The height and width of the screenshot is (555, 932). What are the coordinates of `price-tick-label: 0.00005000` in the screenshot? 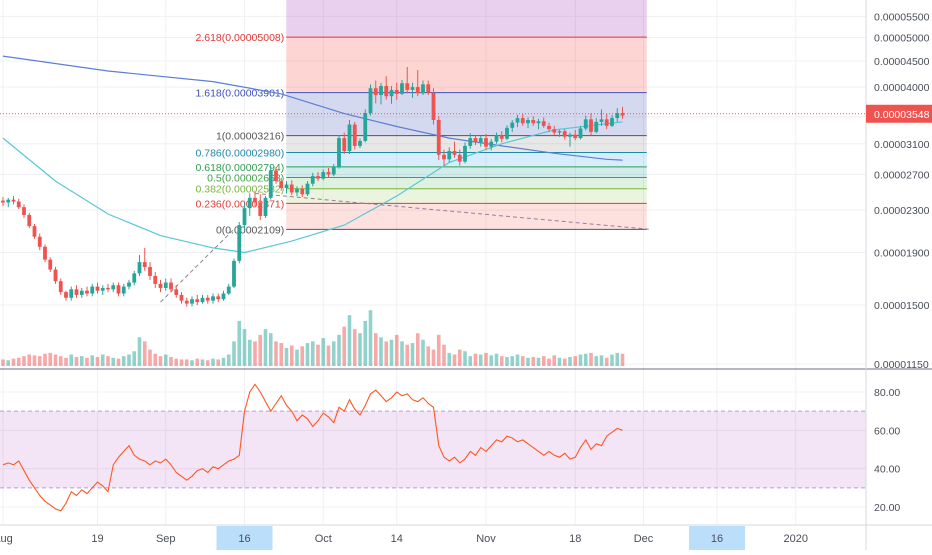 It's located at (902, 39).